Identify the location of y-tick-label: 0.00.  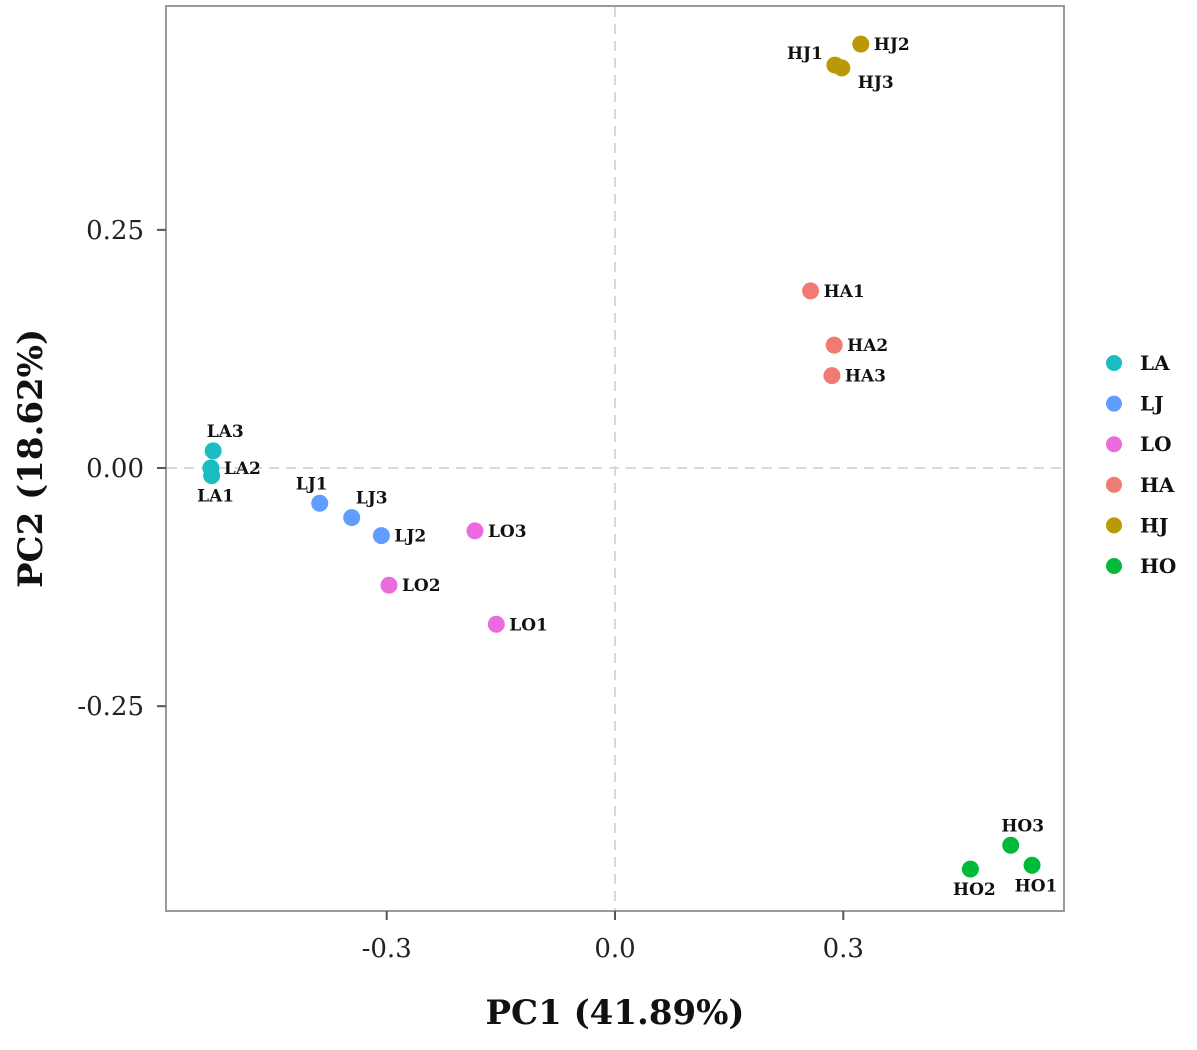
(115, 469).